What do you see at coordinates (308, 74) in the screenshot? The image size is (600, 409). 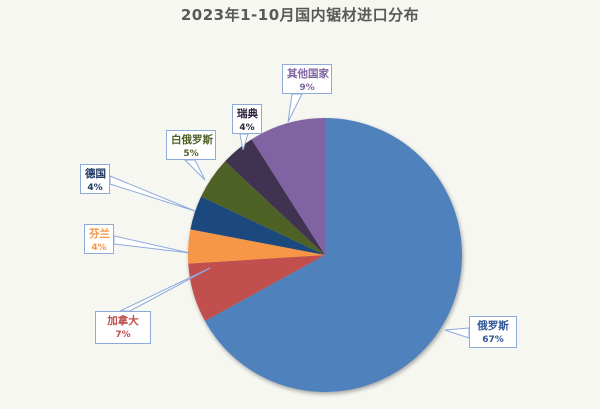 I see `label-name: 其他国家` at bounding box center [308, 74].